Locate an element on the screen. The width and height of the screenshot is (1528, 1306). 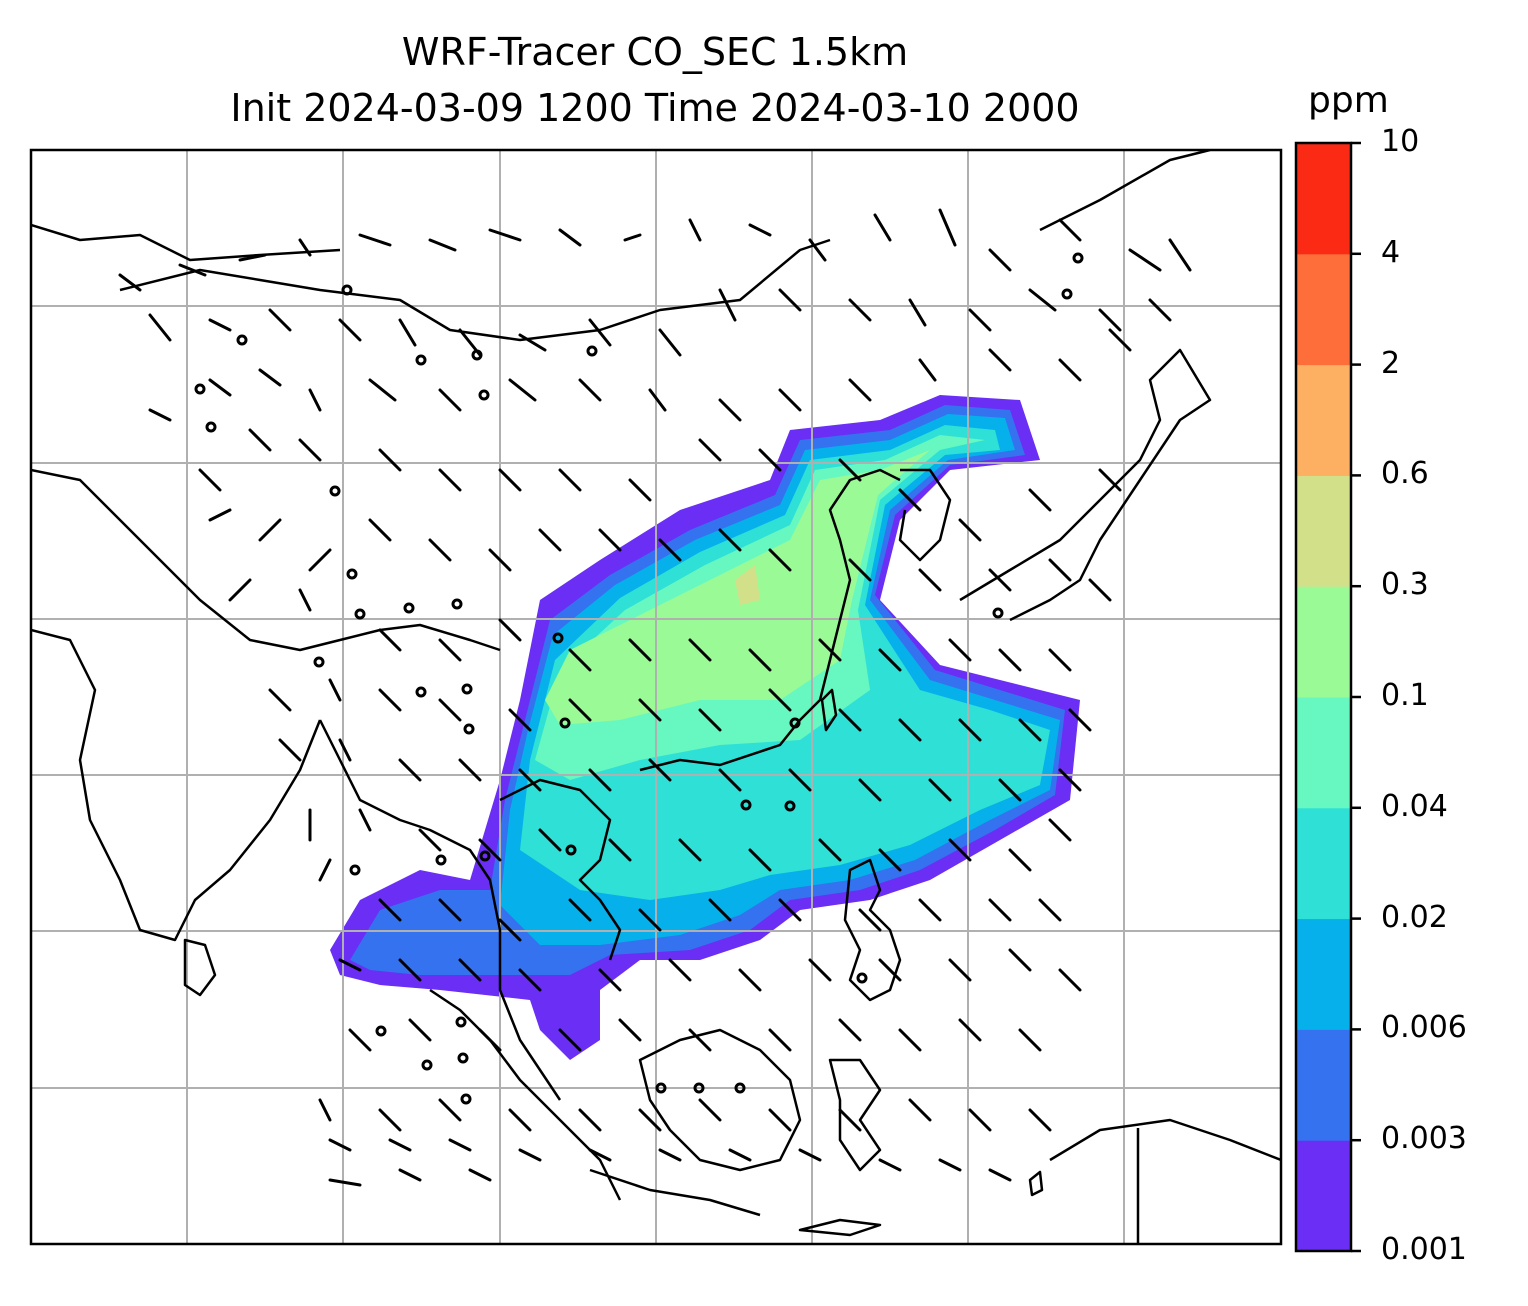
colorbar-tick-label: 0.1 is located at coordinates (1405, 695).